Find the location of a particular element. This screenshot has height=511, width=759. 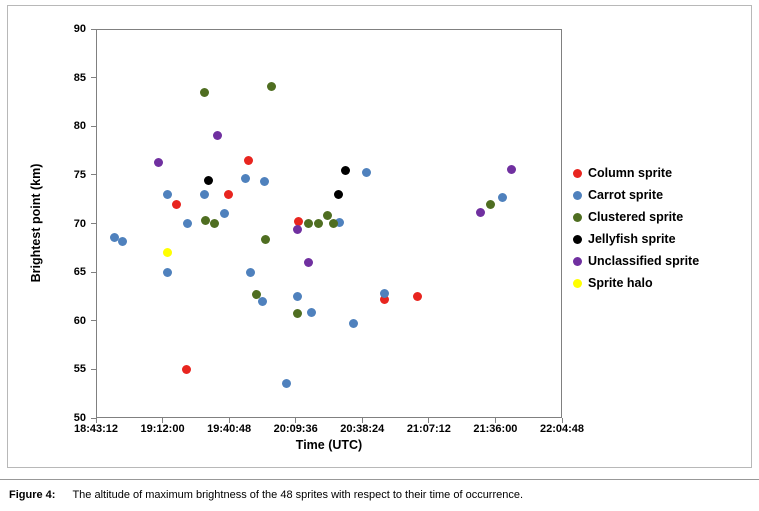

legend-marker-clustered-sprite is located at coordinates (577, 217).